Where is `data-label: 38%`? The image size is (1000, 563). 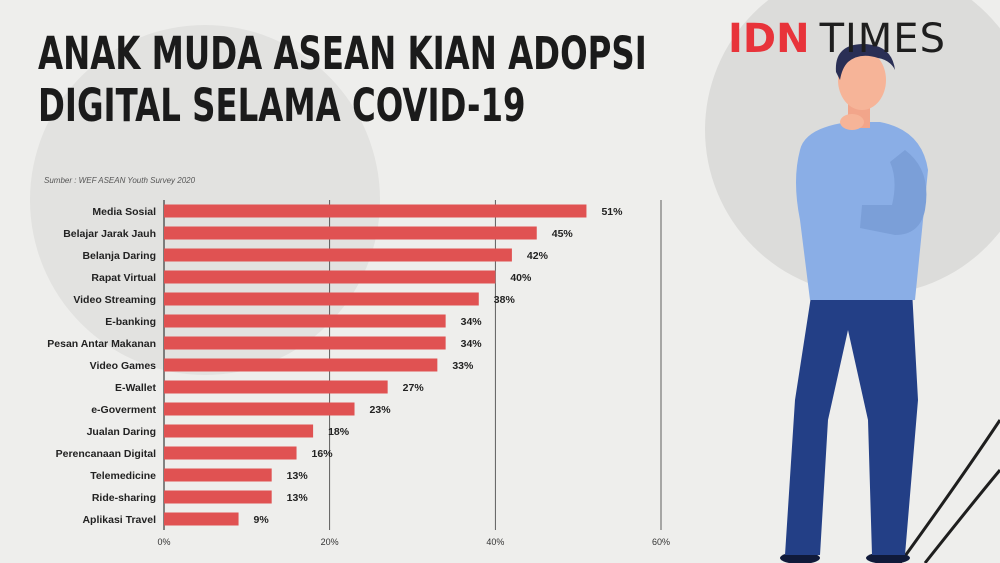
data-label: 38% is located at coordinates (505, 300).